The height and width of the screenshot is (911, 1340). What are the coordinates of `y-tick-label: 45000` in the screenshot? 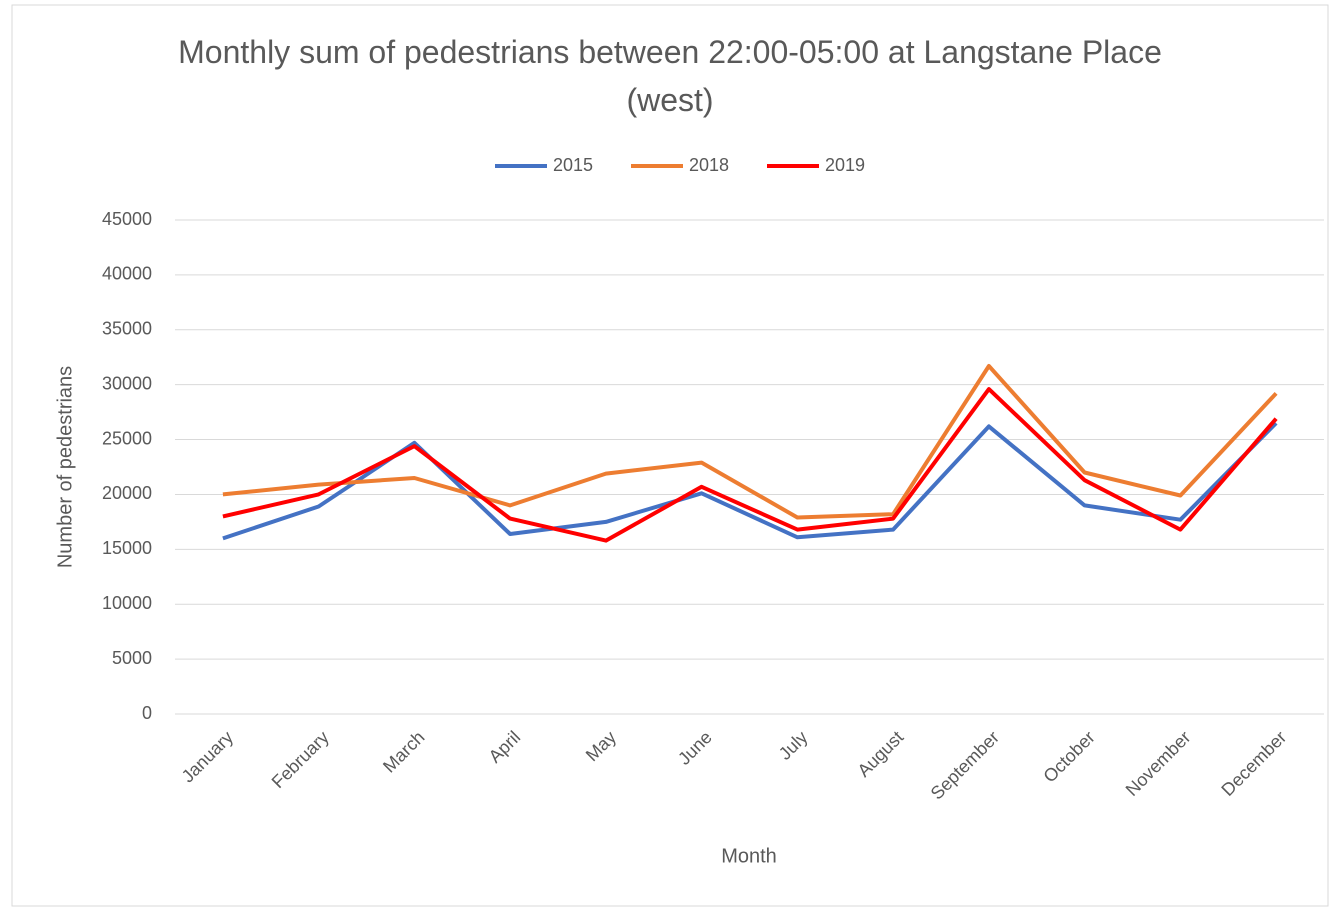 It's located at (127, 219).